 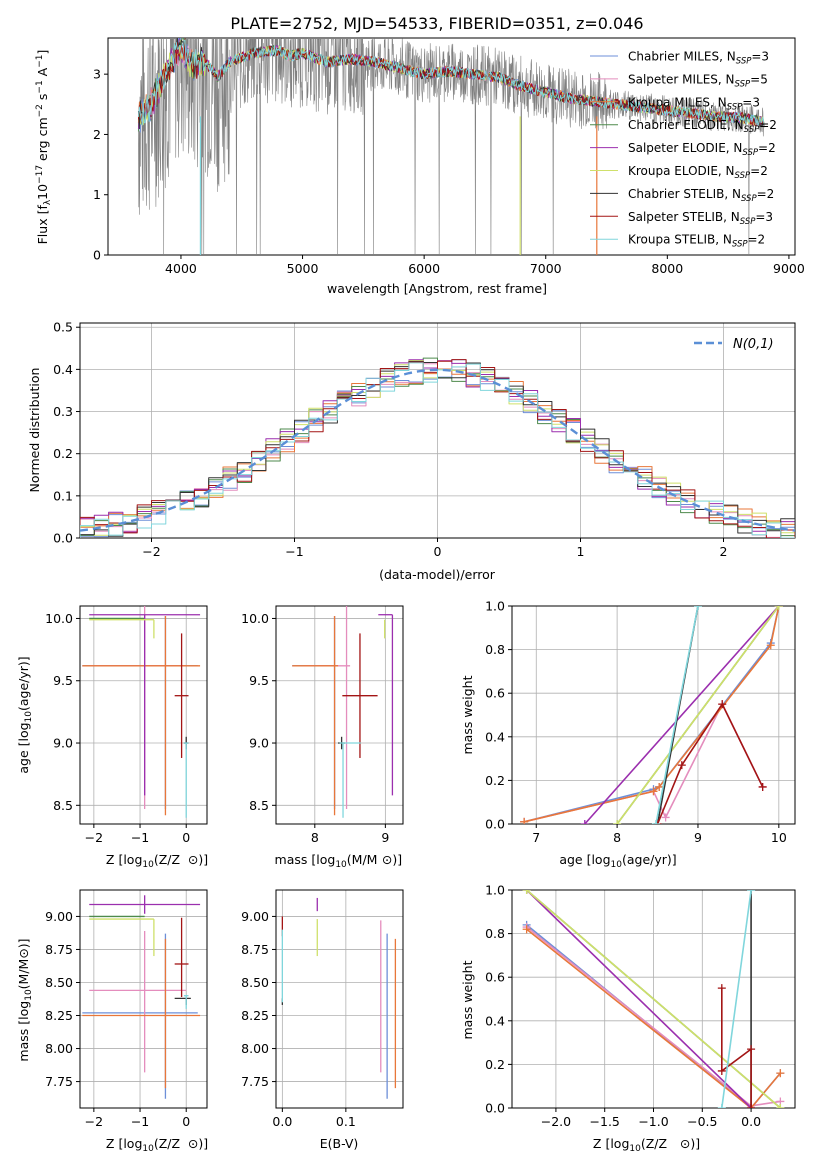 What do you see at coordinates (259, 805) in the screenshot?
I see `y-tick-label: 8.5` at bounding box center [259, 805].